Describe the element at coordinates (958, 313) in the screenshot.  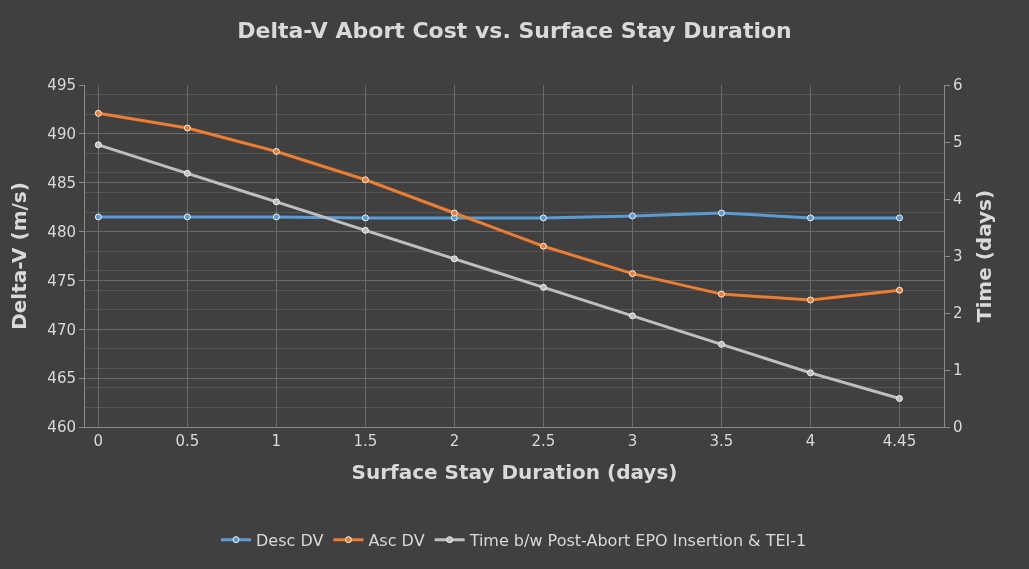
I see `y2-tick-label: 2` at that location.